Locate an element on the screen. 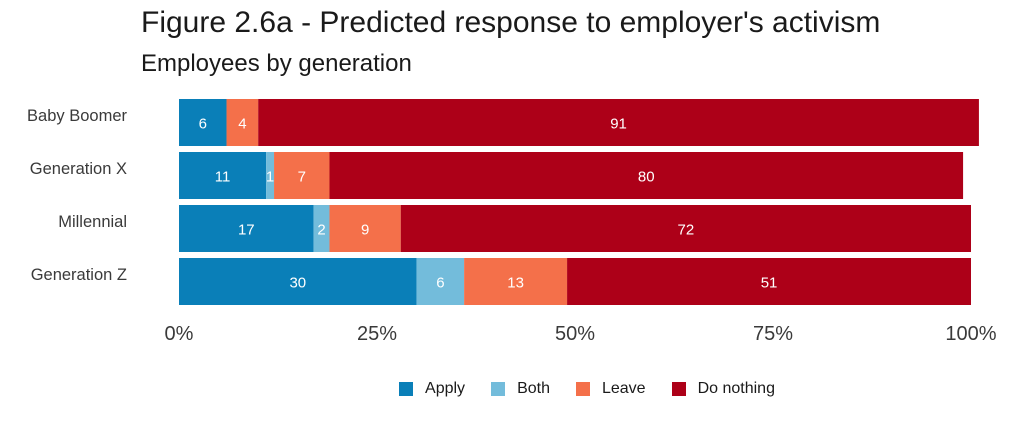 This screenshot has height=427, width=1024. legend-item: Do nothing is located at coordinates (723, 389).